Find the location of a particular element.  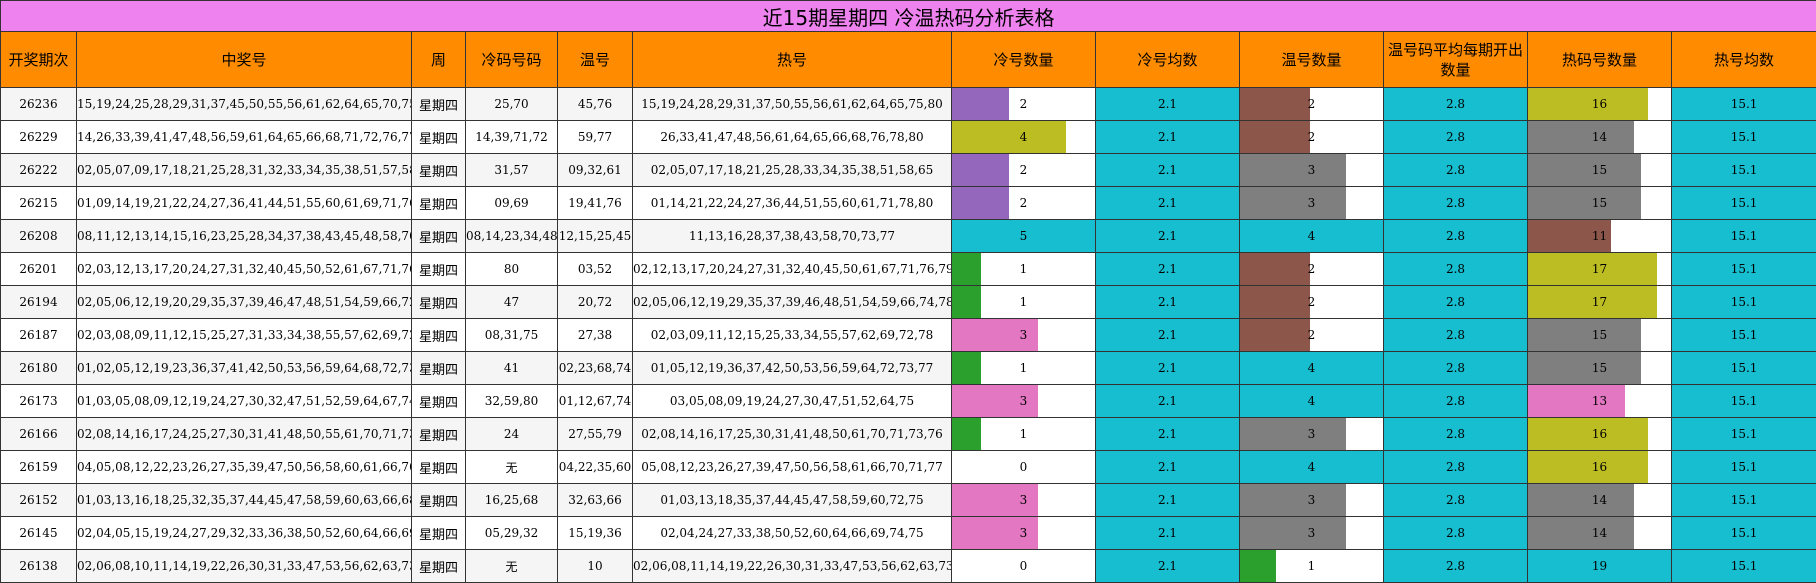

cell-cold-count: 2 is located at coordinates (1023, 104).